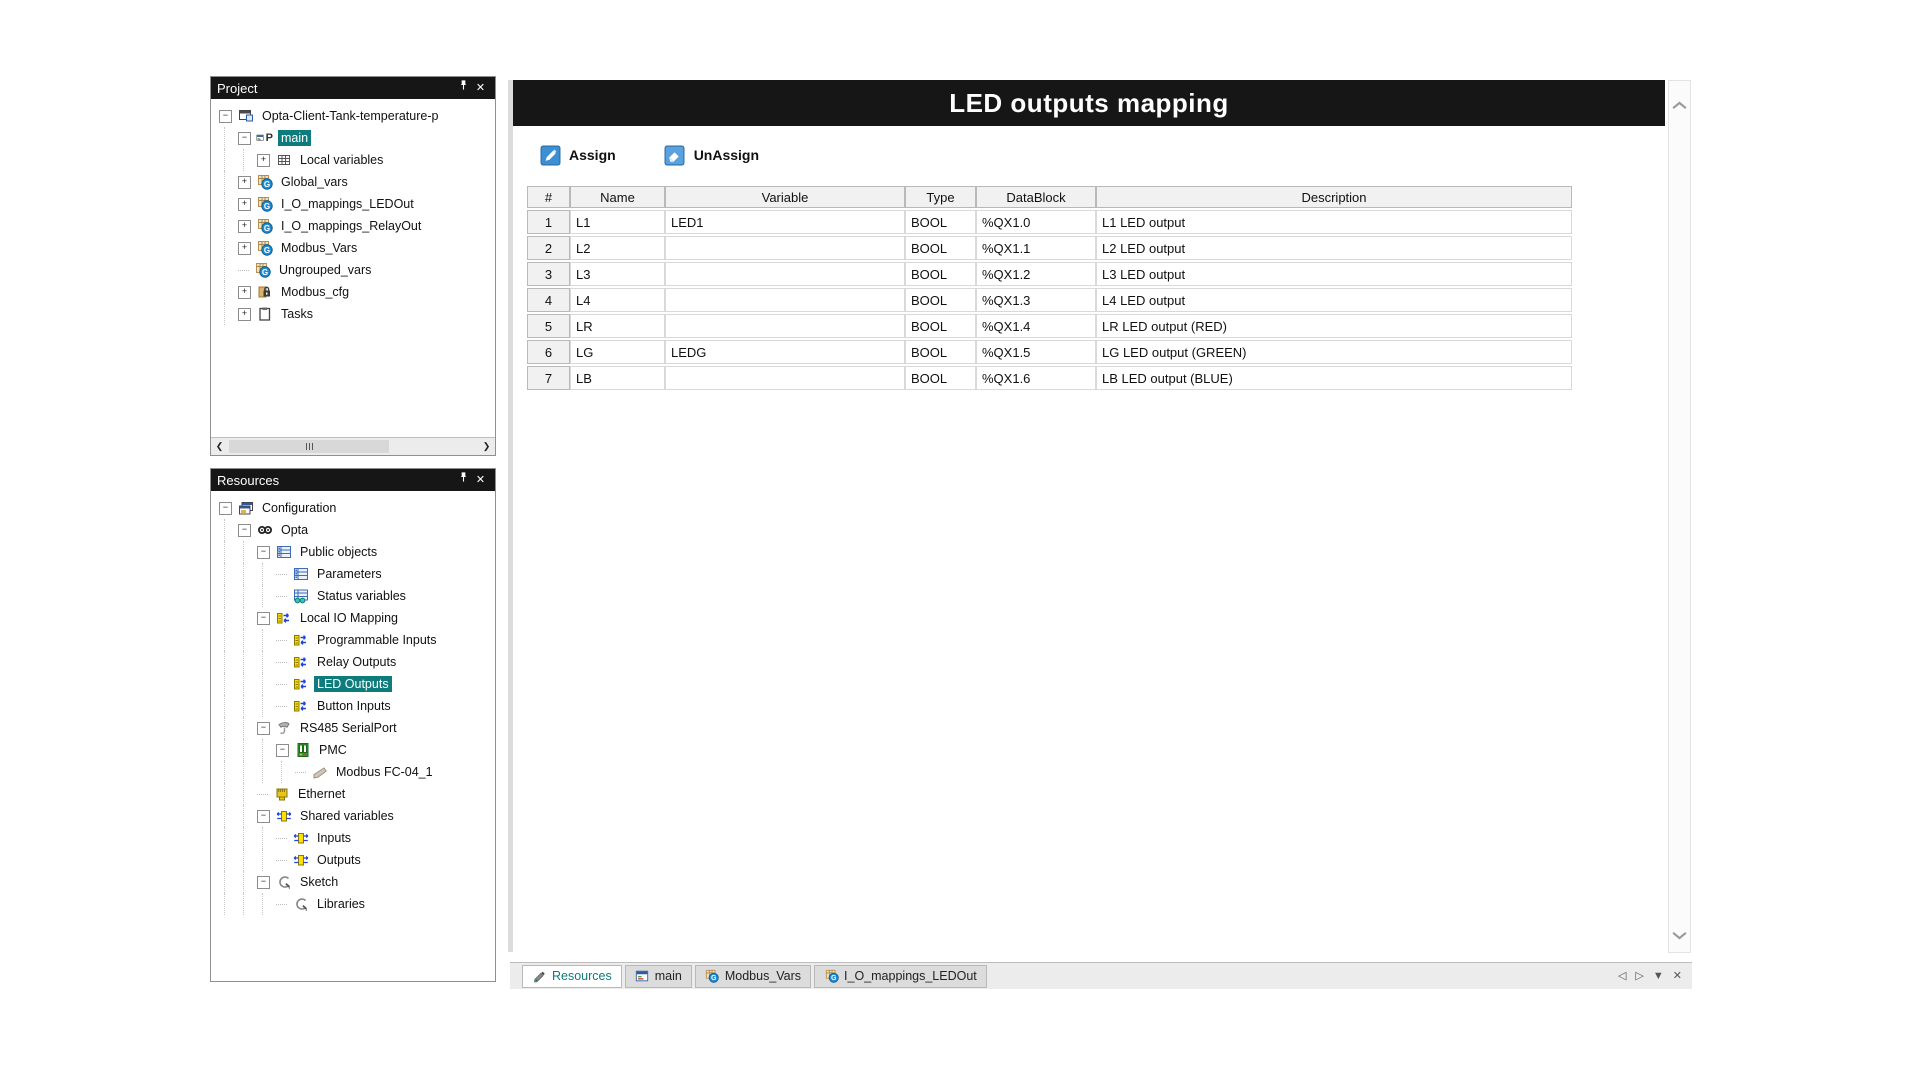 The image size is (1920, 1080). What do you see at coordinates (548, 248) in the screenshot?
I see `cell-: 2` at bounding box center [548, 248].